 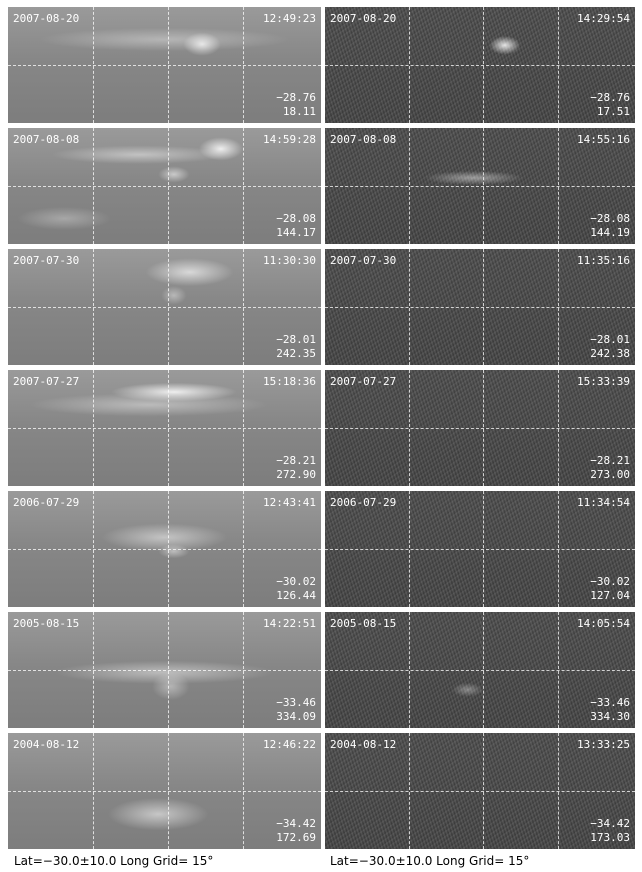 I want to click on caption-right: Lat=−30.0±10.0 Long Grid= 15°, so click(x=430, y=861).